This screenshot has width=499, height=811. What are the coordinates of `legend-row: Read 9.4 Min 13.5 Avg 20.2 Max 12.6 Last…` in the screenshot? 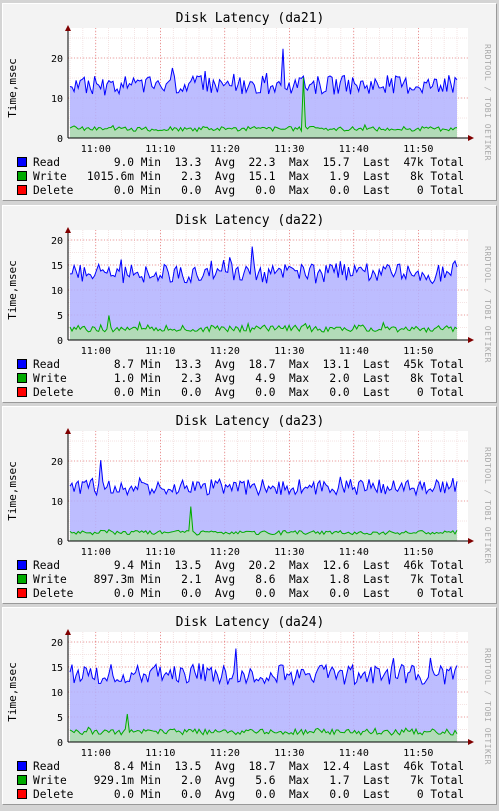 It's located at (240, 566).